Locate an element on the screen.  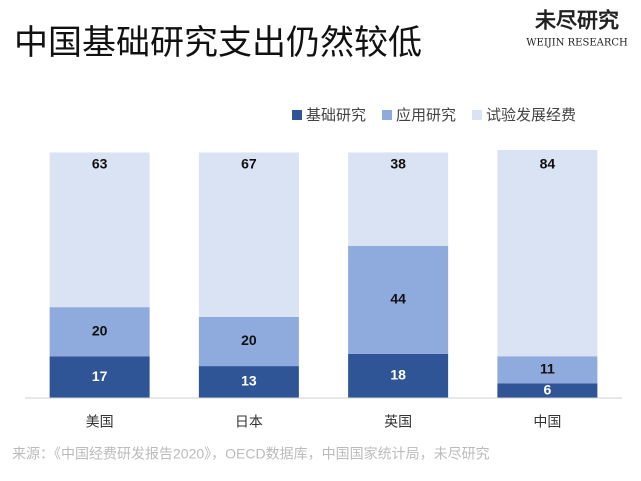
logo-name: 未尽研究 is located at coordinates (577, 20).